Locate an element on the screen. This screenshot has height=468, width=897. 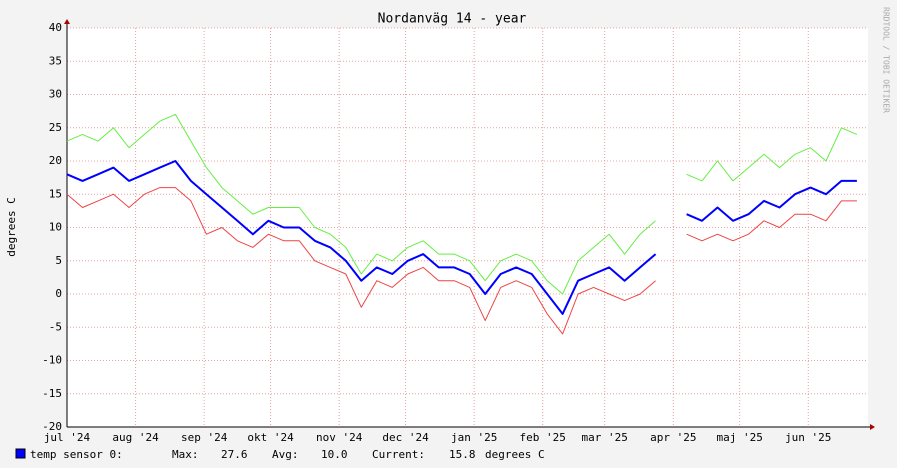
x-tick-label: jun '25 is located at coordinates (808, 437).